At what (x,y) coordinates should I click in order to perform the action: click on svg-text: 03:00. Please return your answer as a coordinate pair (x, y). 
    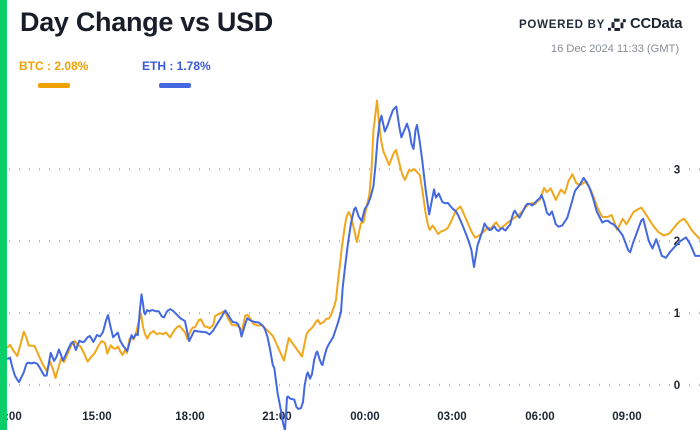
    Looking at the image, I should click on (451, 417).